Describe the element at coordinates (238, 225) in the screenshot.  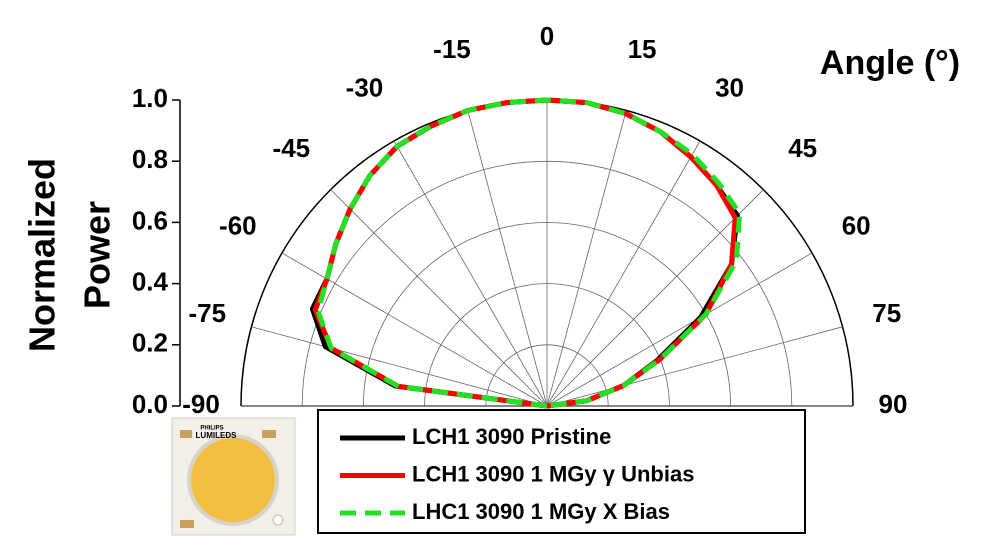
I see `angle-tick-label: -60` at that location.